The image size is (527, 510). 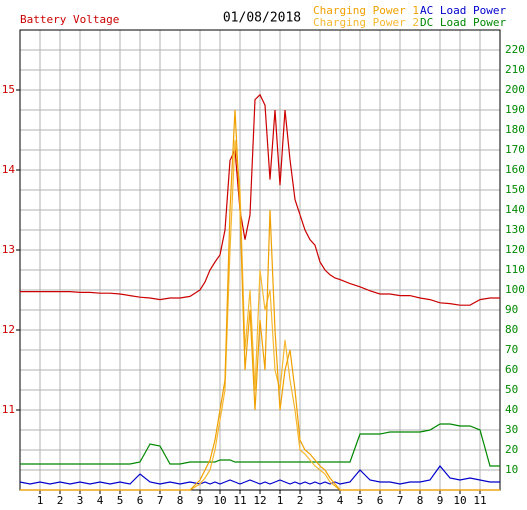 What do you see at coordinates (515, 269) in the screenshot?
I see `y2-tick-label: 110` at bounding box center [515, 269].